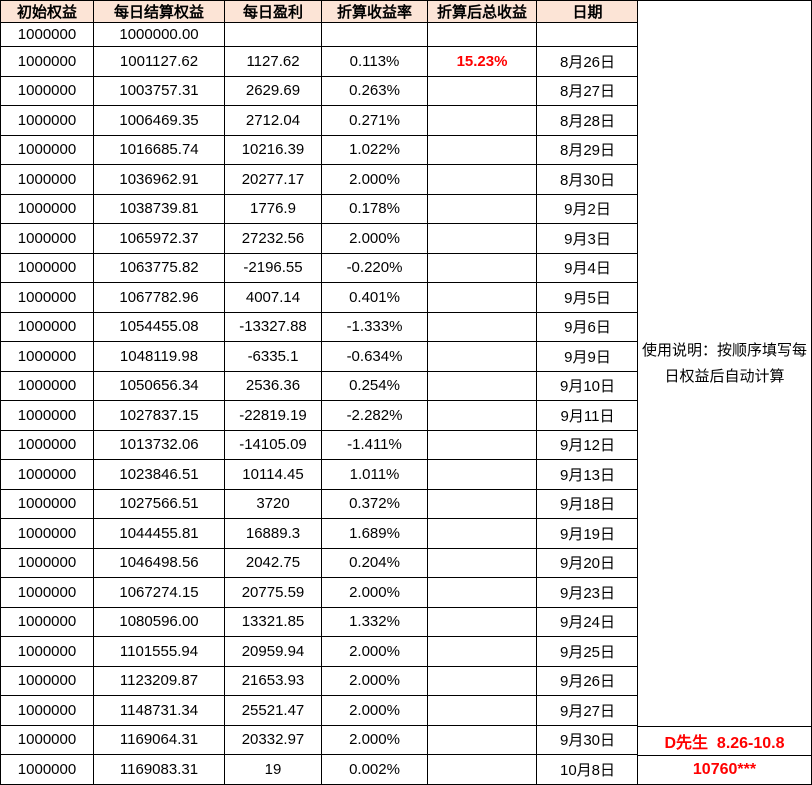  I want to click on cell-r15-c3: -14105.09, so click(273, 445).